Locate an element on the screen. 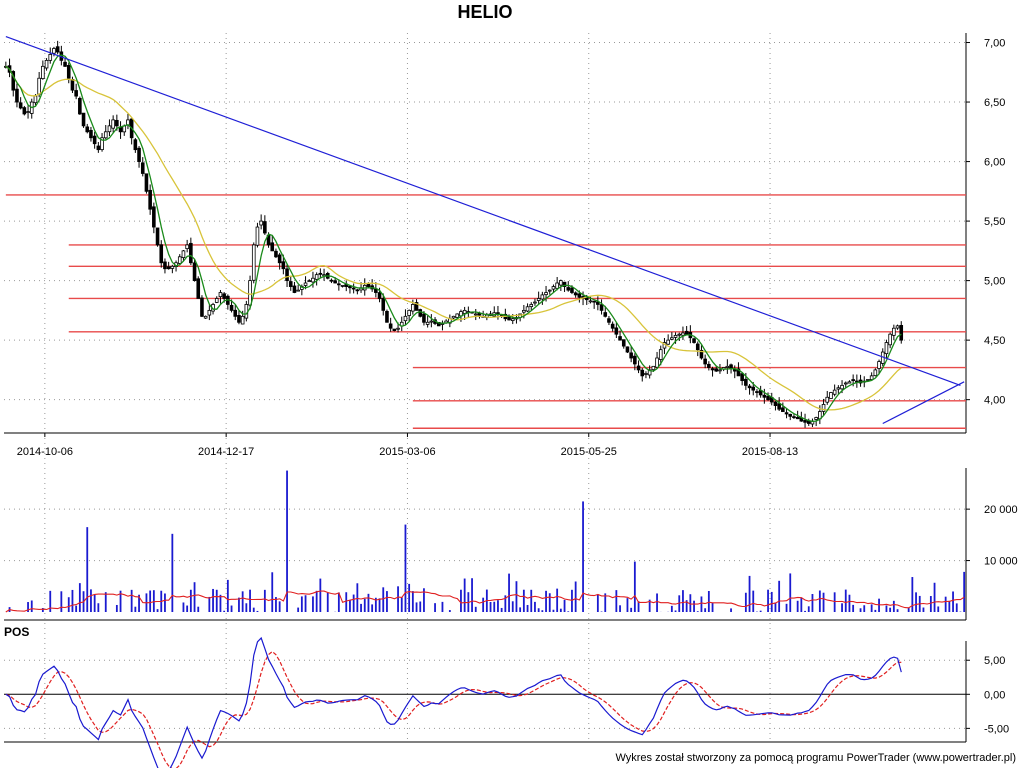 The height and width of the screenshot is (768, 1024). price-y-tick-label: 6,50 is located at coordinates (994, 103).